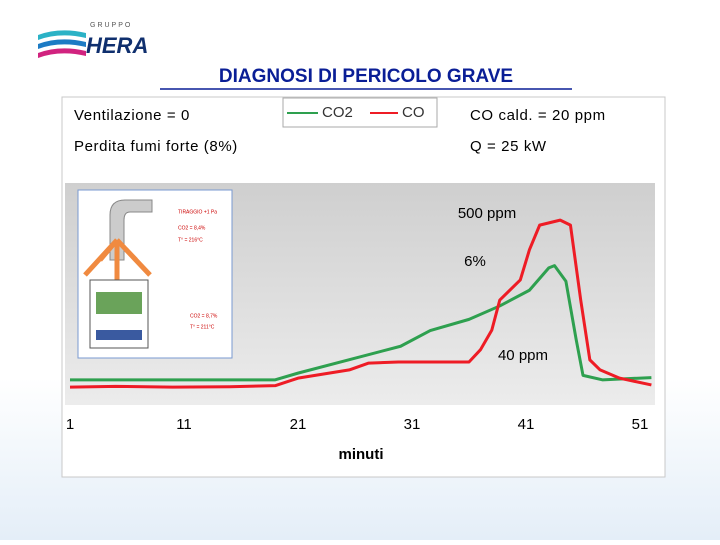 This screenshot has height=545, width=720. Describe the element at coordinates (117, 45) in the screenshot. I see `logo-name: HERA` at that location.